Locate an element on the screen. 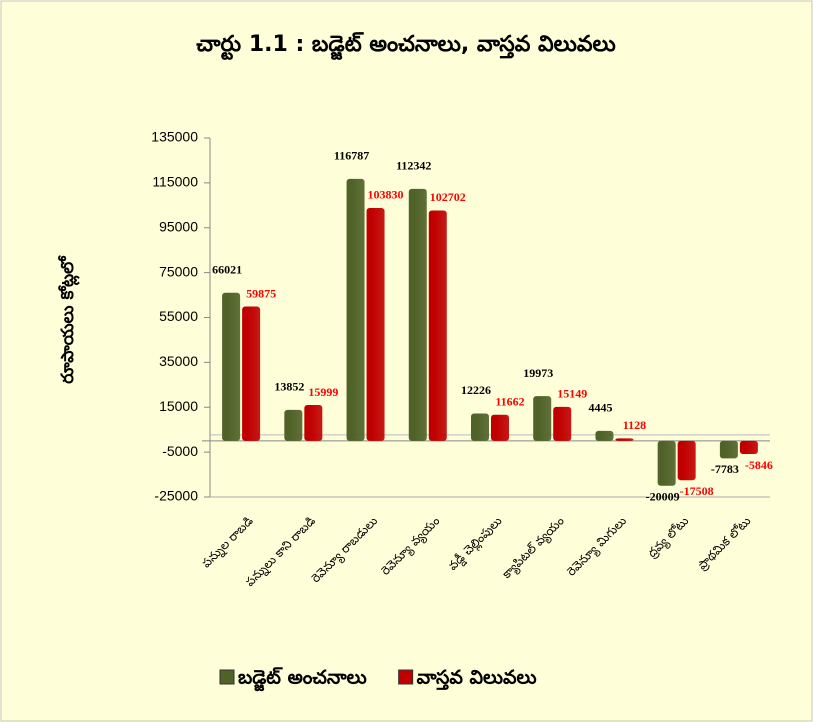  data-label: 12226 is located at coordinates (476, 390).